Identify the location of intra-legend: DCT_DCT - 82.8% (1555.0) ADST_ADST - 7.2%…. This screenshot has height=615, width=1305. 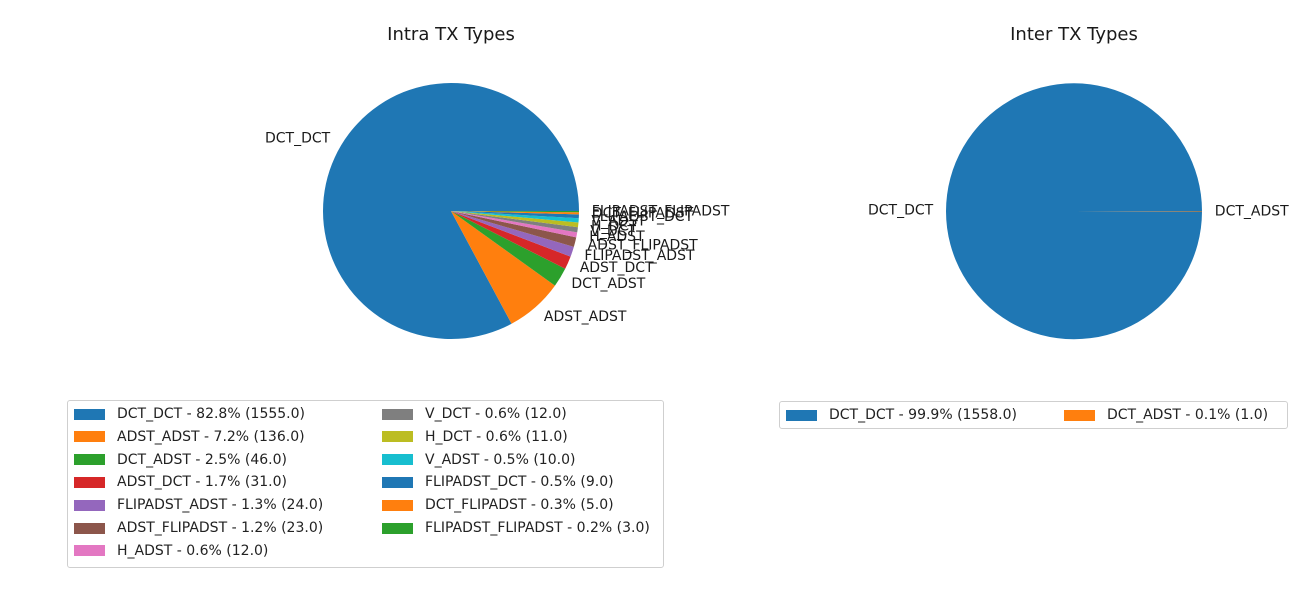
(365, 484).